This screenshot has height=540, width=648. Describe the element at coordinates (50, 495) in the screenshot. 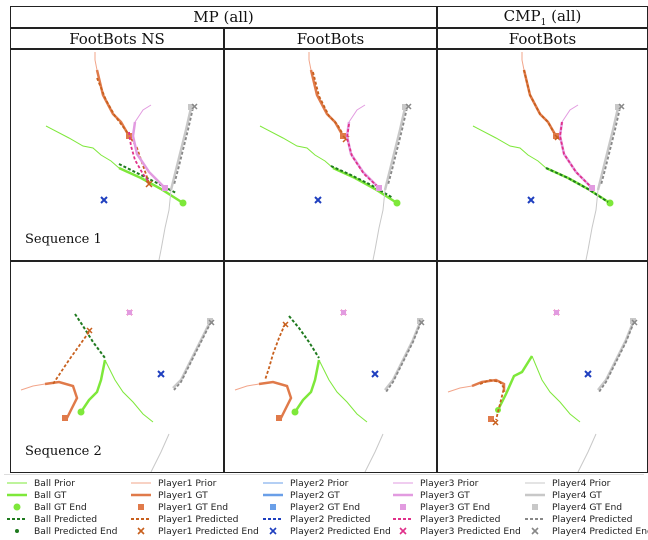

I see `legend-label: Ball GT` at that location.